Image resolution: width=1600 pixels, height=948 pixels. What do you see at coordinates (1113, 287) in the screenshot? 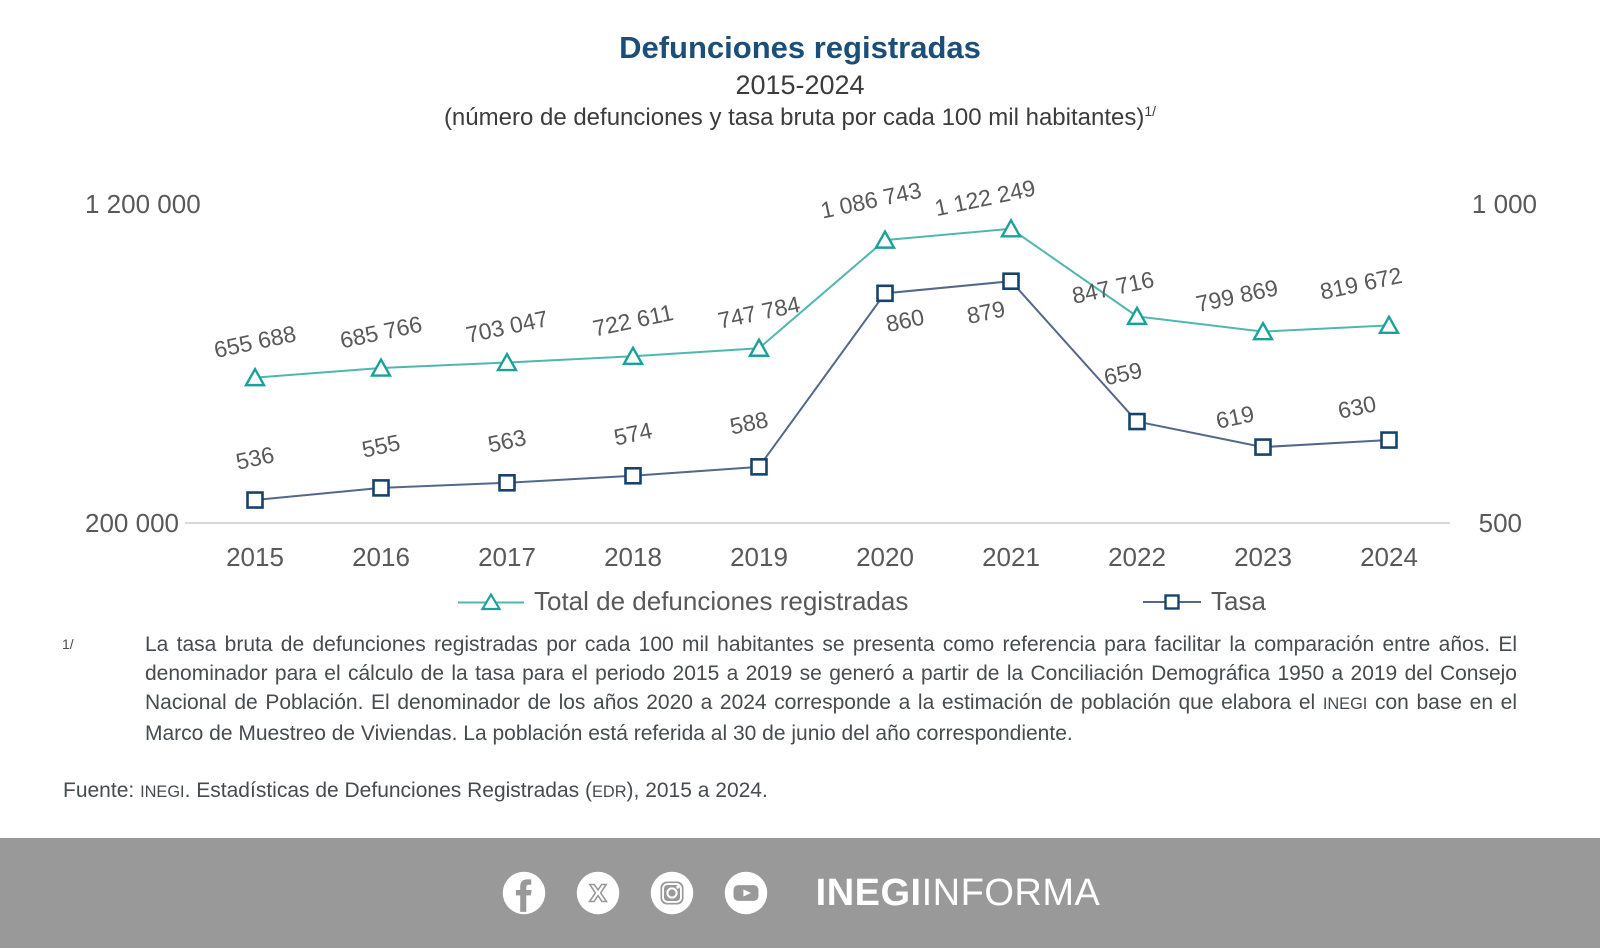
I see `total-data-label: 847 716` at bounding box center [1113, 287].